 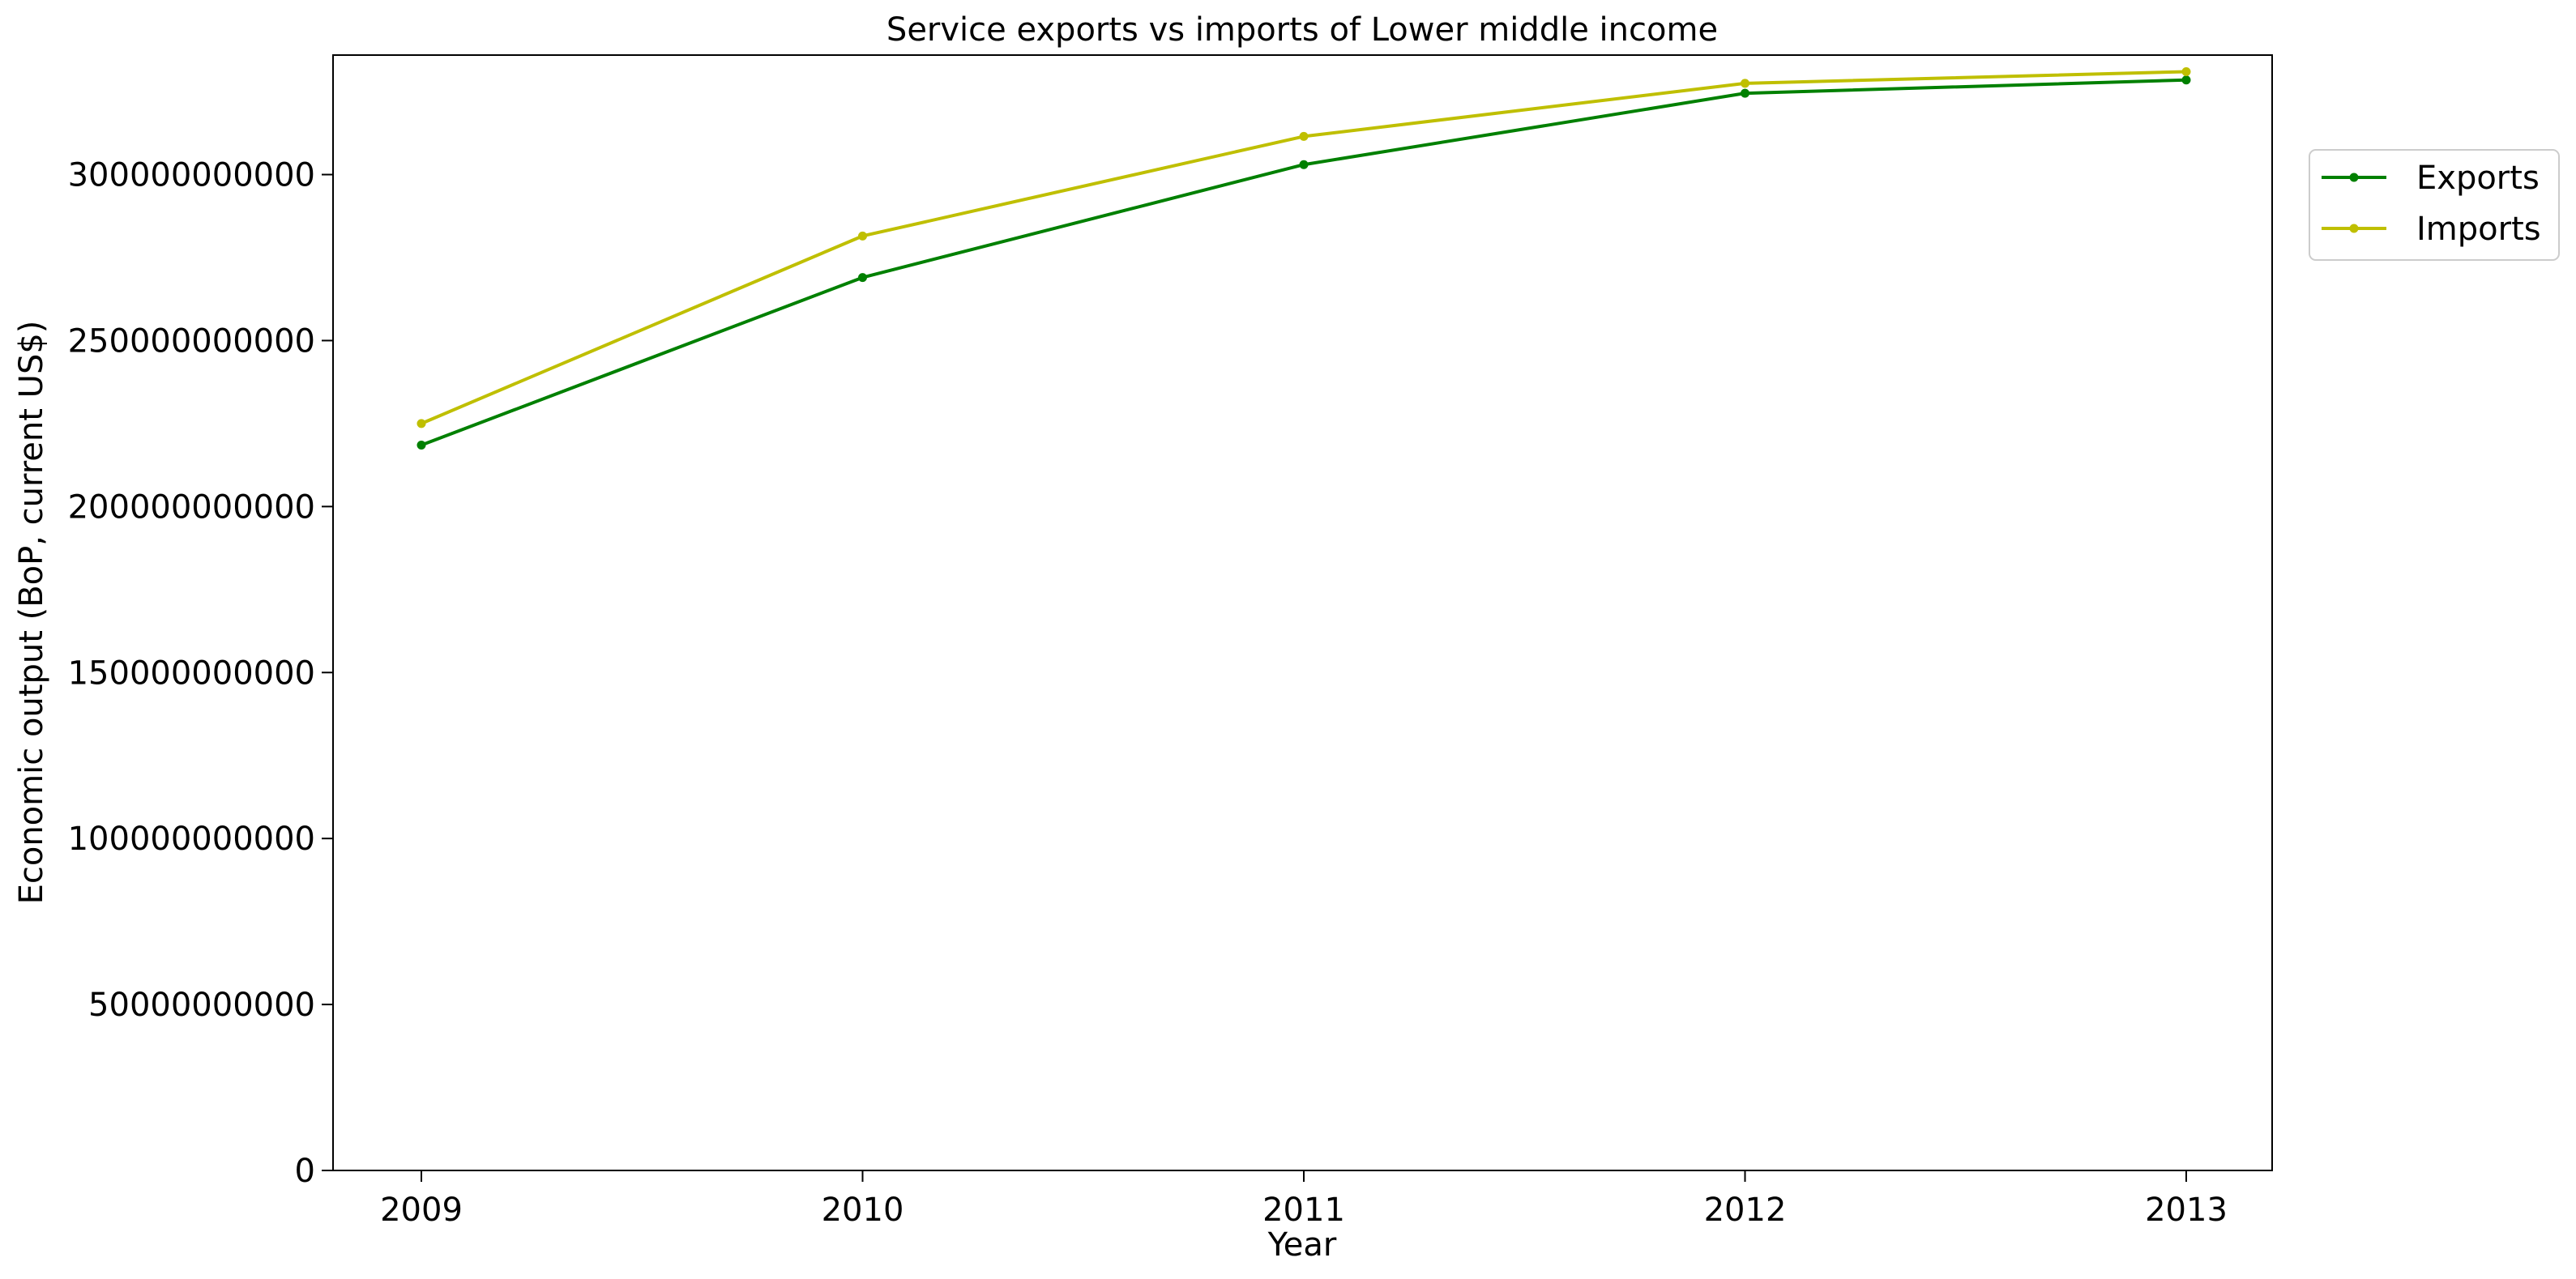 What do you see at coordinates (31, 613) in the screenshot?
I see `y-axis-label: Economic output (BoP, current US$)` at bounding box center [31, 613].